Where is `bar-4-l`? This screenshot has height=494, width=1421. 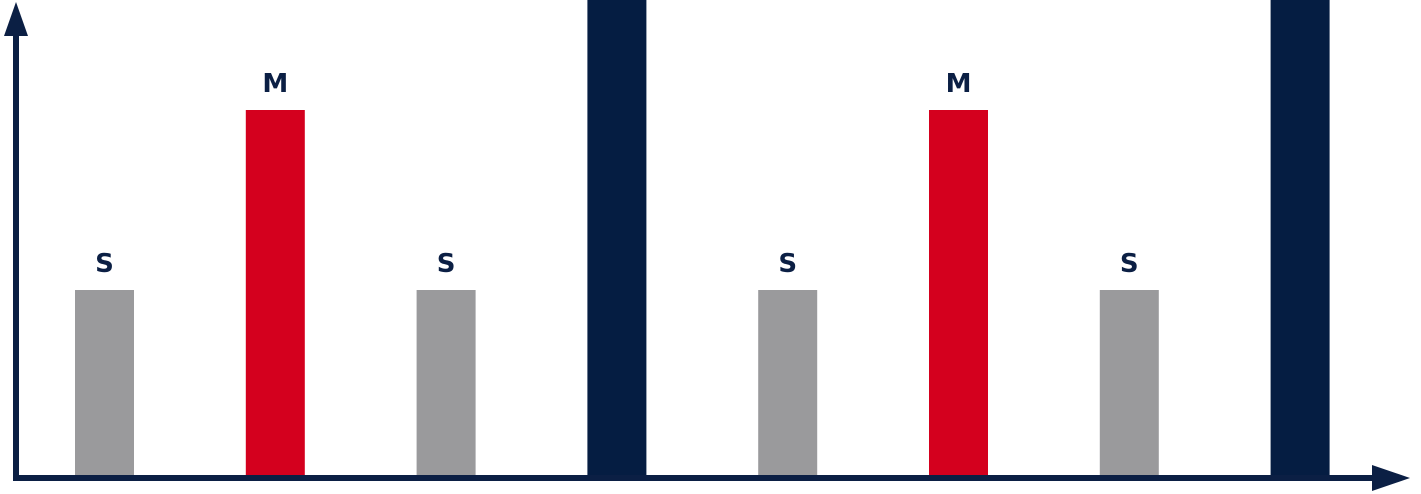
bar-4-l is located at coordinates (617, 237).